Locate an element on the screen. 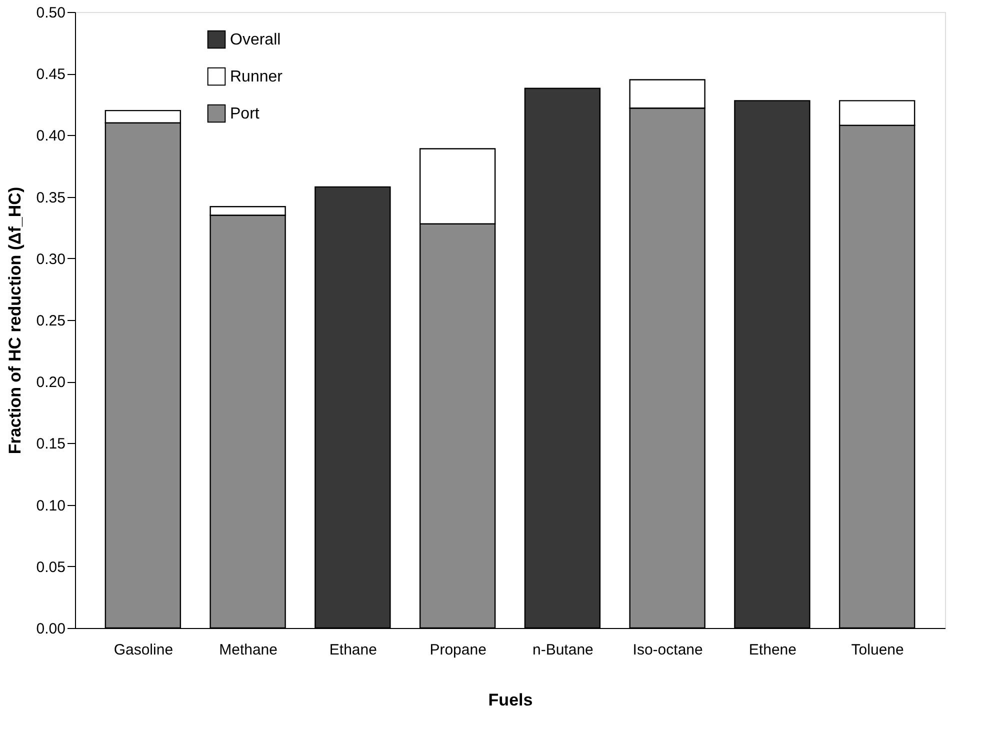 The width and height of the screenshot is (995, 742). y-tick-label: 0.15 is located at coordinates (51, 444).